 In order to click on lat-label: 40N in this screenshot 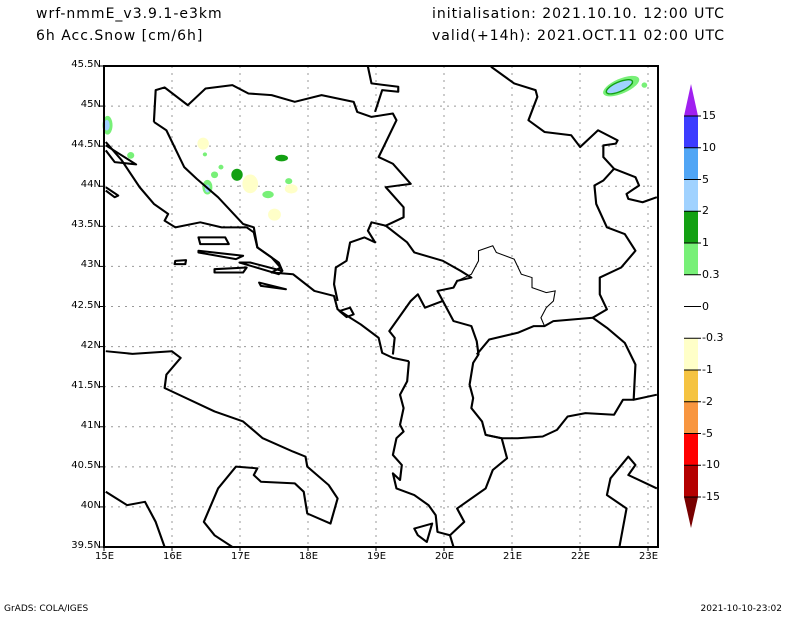, I will do `click(90, 505)`.